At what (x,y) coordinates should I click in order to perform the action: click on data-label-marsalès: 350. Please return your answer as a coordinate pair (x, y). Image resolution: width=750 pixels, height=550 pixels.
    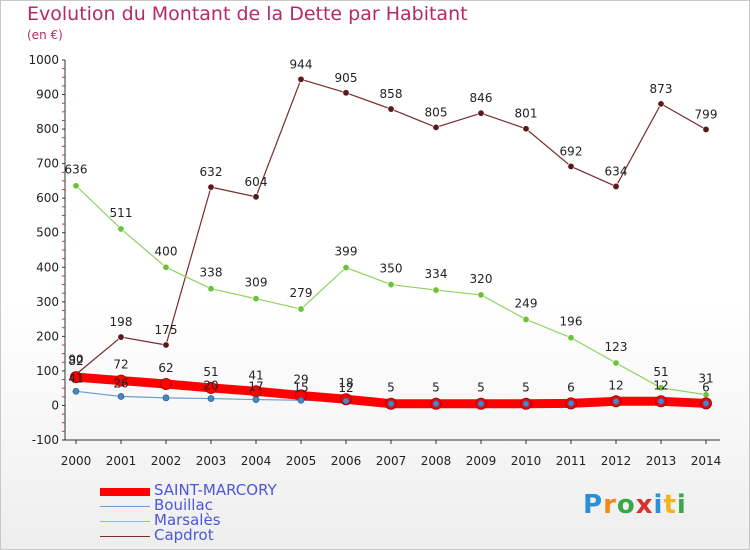
    Looking at the image, I should click on (391, 269).